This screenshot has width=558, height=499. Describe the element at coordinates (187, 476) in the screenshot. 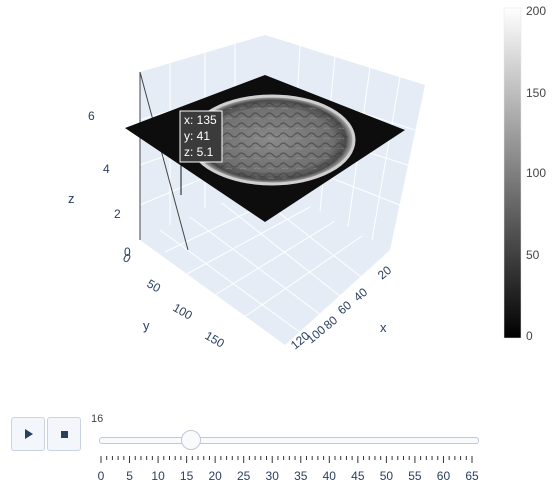

I see `slider-tick-label: 15` at that location.